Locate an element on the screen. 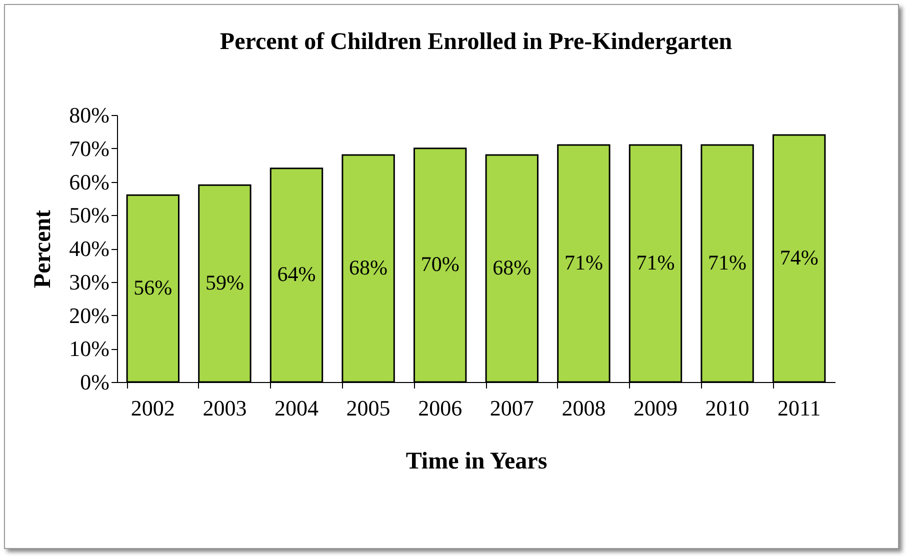  data-label: 74% is located at coordinates (799, 258).